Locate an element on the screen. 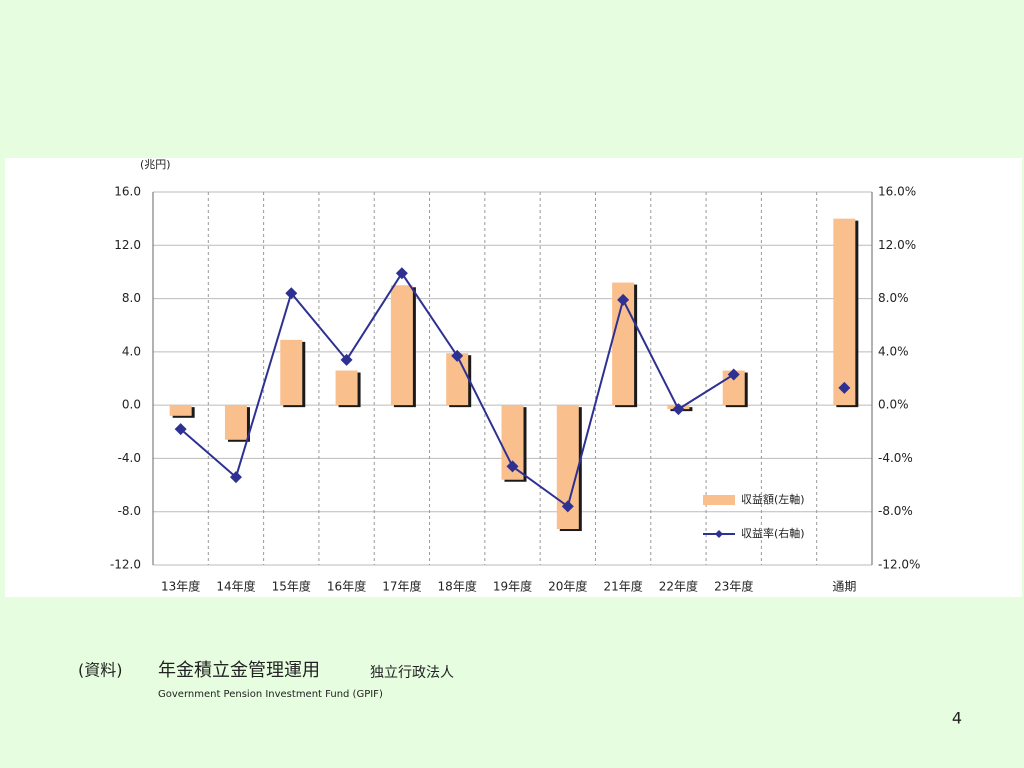 Image resolution: width=1024 pixels, height=768 pixels. y-tick-label: 16.0 is located at coordinates (127, 192).